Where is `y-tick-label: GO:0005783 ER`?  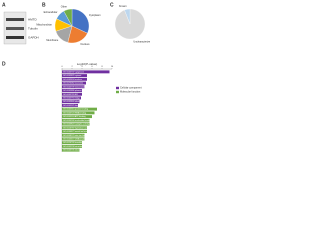 y-tick-label: GO:0005783 ER is located at coordinates (70, 95).